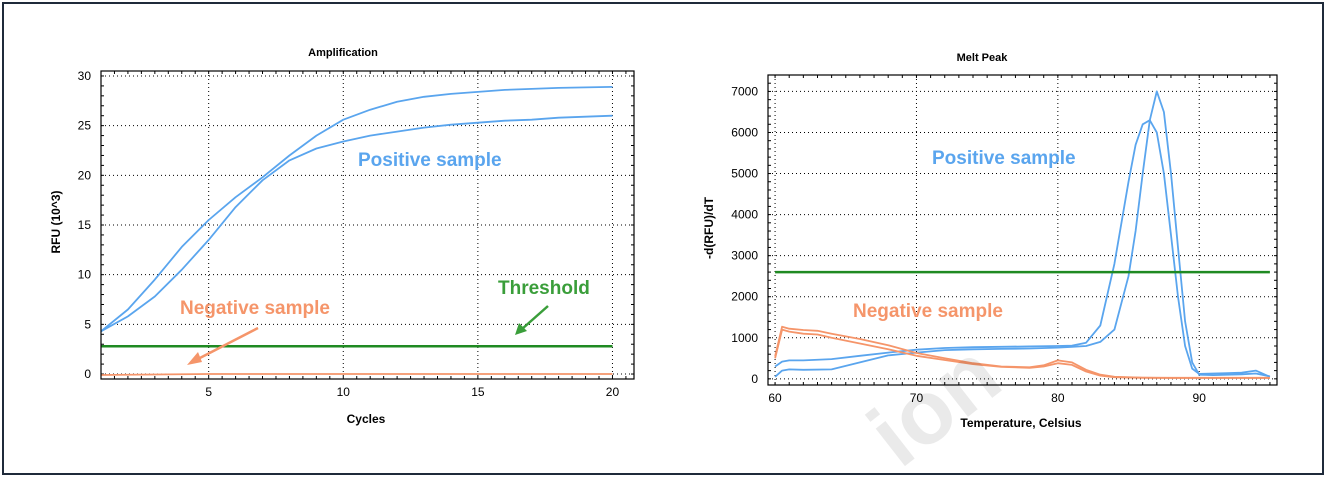 Image resolution: width=1330 pixels, height=479 pixels. I want to click on melt-ytick-label: 0, so click(754, 379).